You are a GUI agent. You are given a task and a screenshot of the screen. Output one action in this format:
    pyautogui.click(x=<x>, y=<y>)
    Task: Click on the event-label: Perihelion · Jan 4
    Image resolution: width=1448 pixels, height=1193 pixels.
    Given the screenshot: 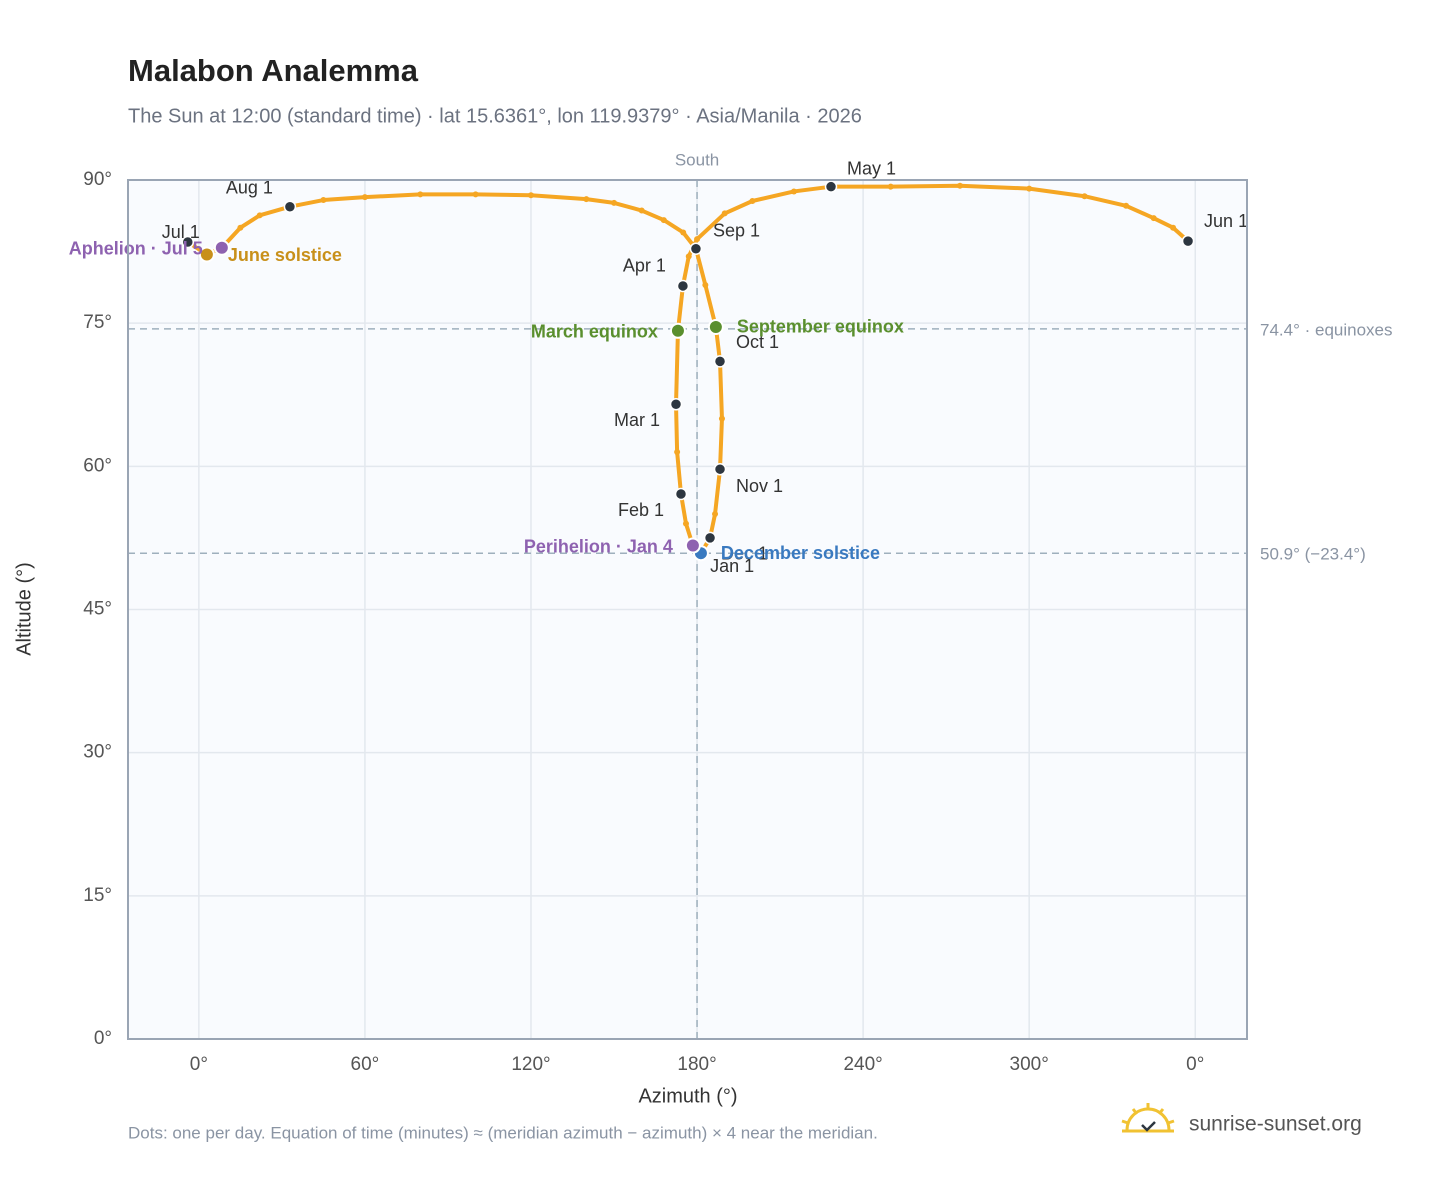 What is the action you would take?
    pyautogui.click(x=598, y=546)
    